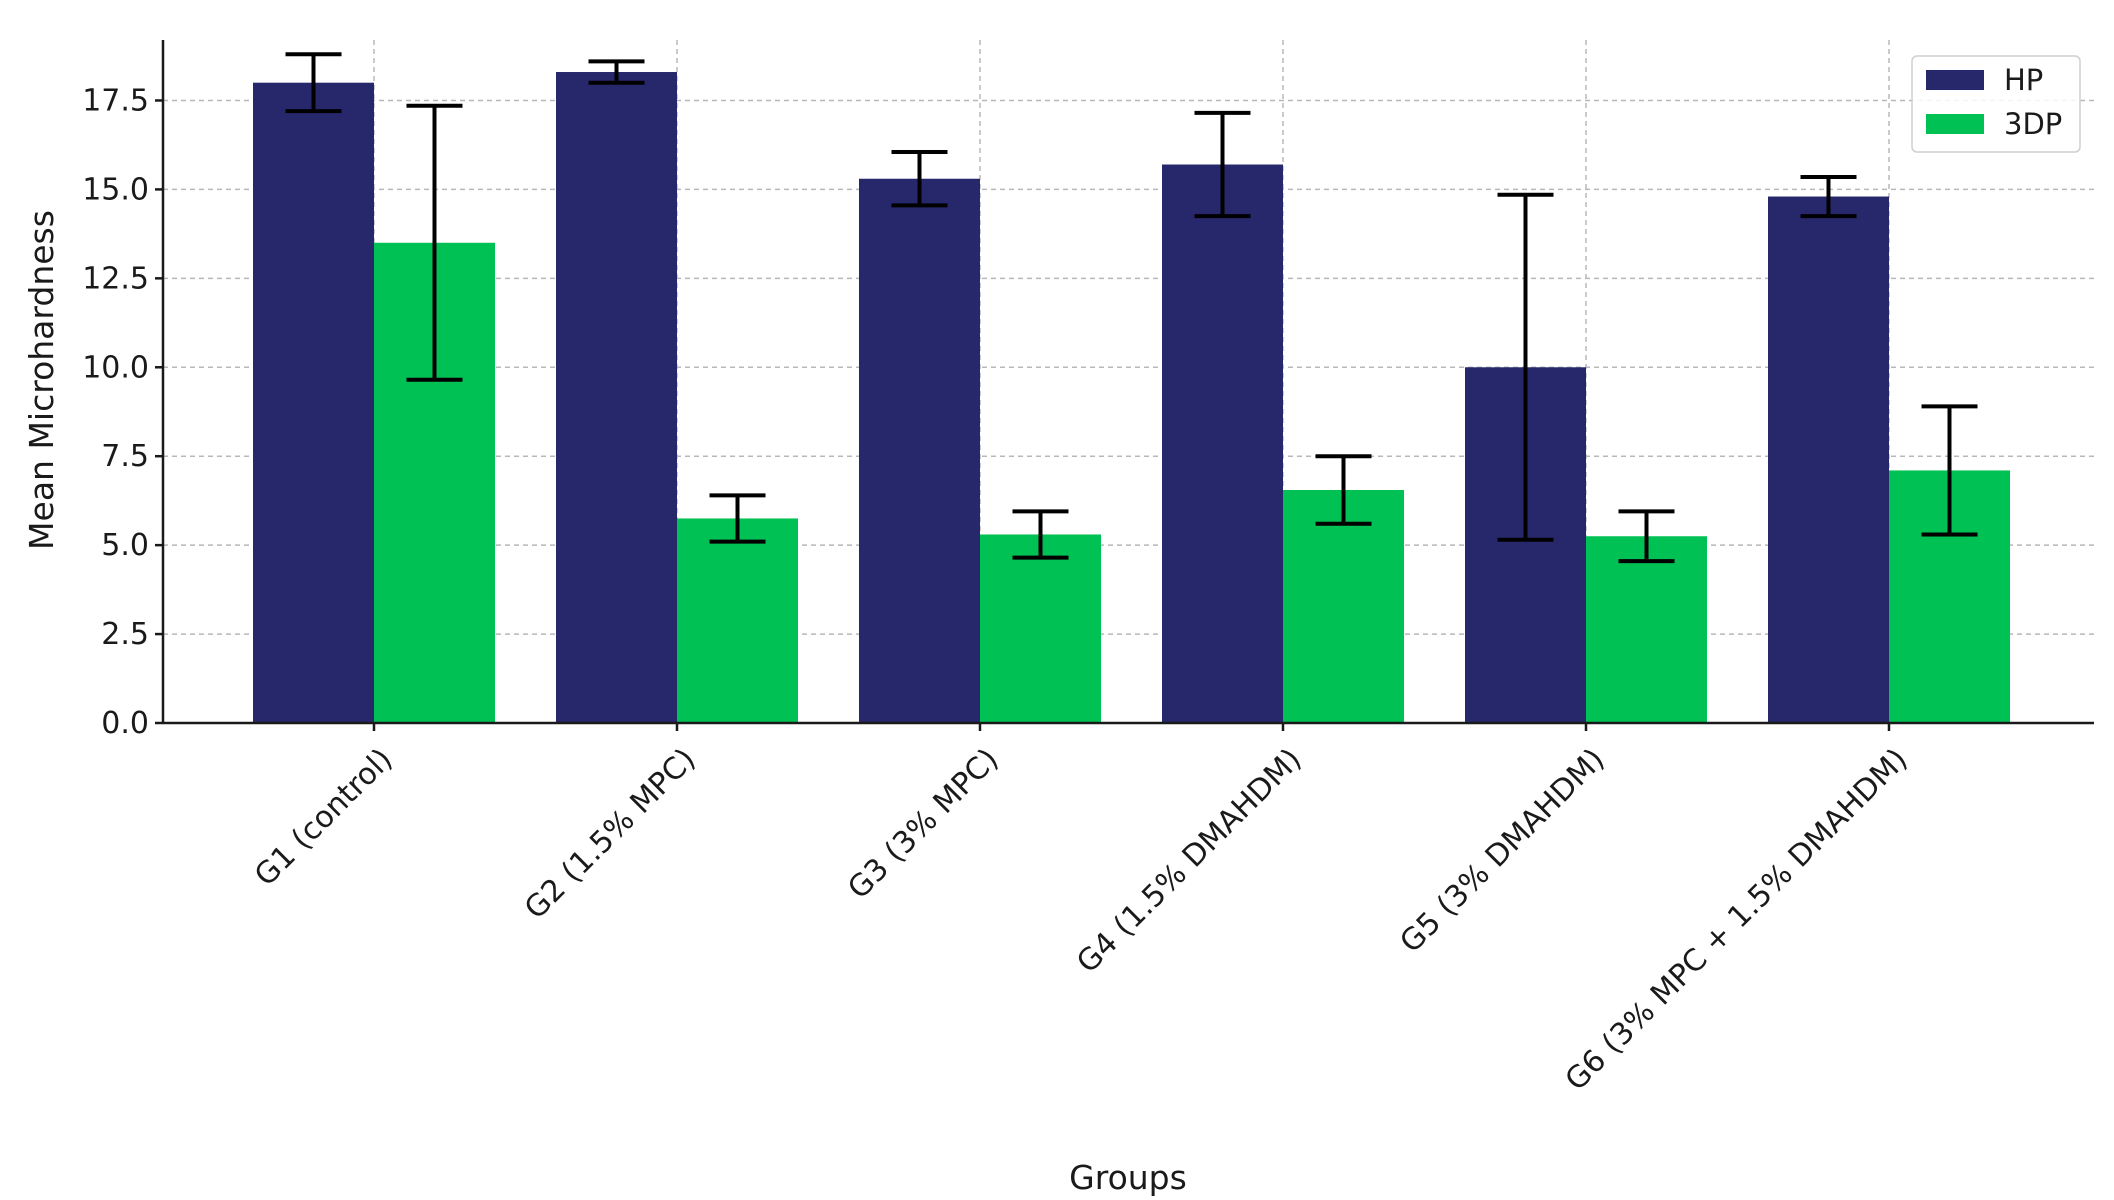 This screenshot has width=2114, height=1200. I want to click on y-tick-label: 17.5, so click(115, 100).